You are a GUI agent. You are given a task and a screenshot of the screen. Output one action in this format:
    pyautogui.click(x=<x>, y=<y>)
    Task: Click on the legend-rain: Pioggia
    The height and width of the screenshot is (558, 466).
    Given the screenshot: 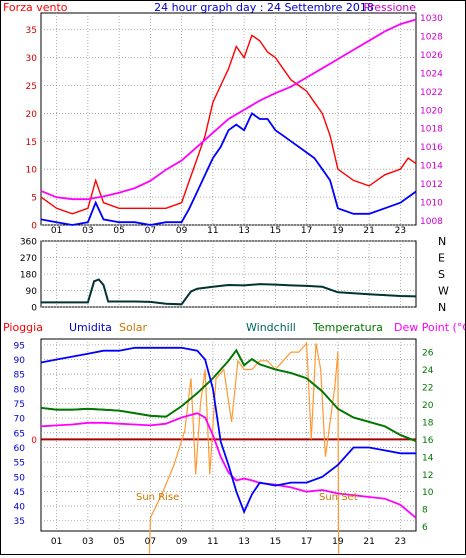 What is the action you would take?
    pyautogui.click(x=23, y=327)
    